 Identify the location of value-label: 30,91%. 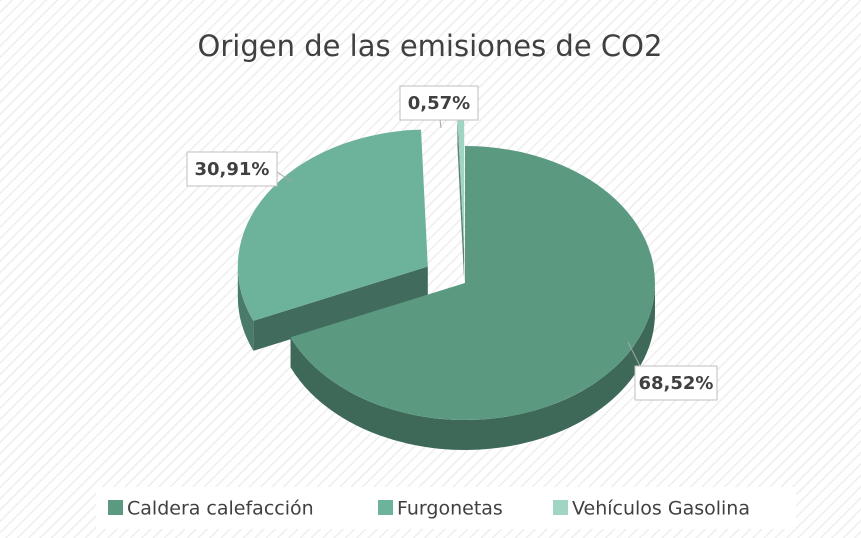
(232, 169).